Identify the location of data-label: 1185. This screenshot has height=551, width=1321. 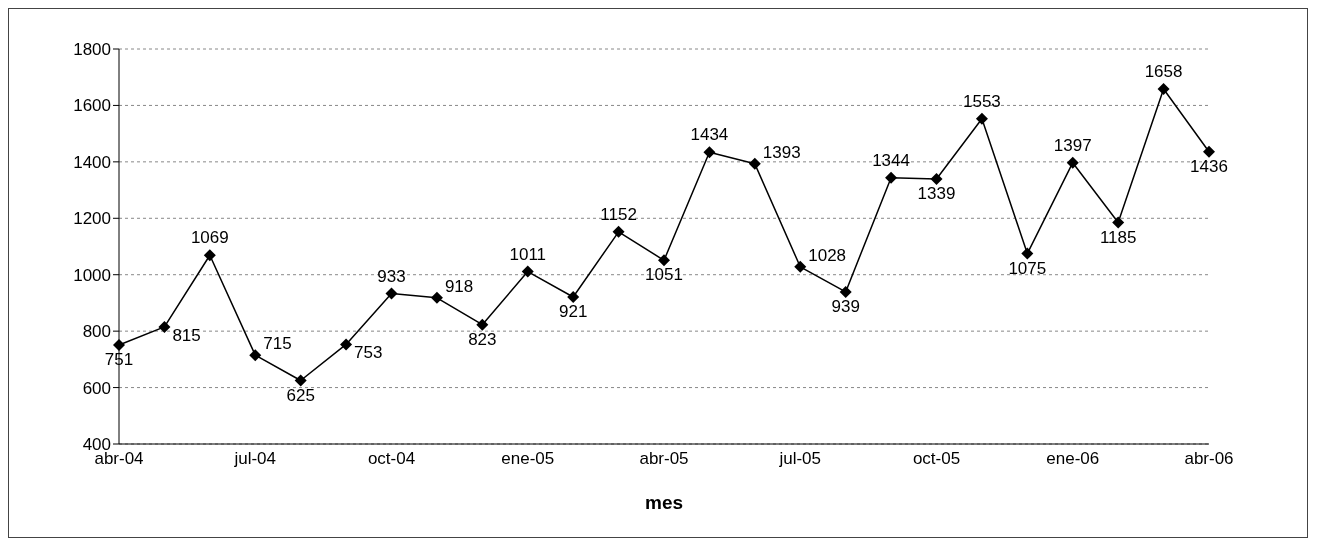
(1118, 237).